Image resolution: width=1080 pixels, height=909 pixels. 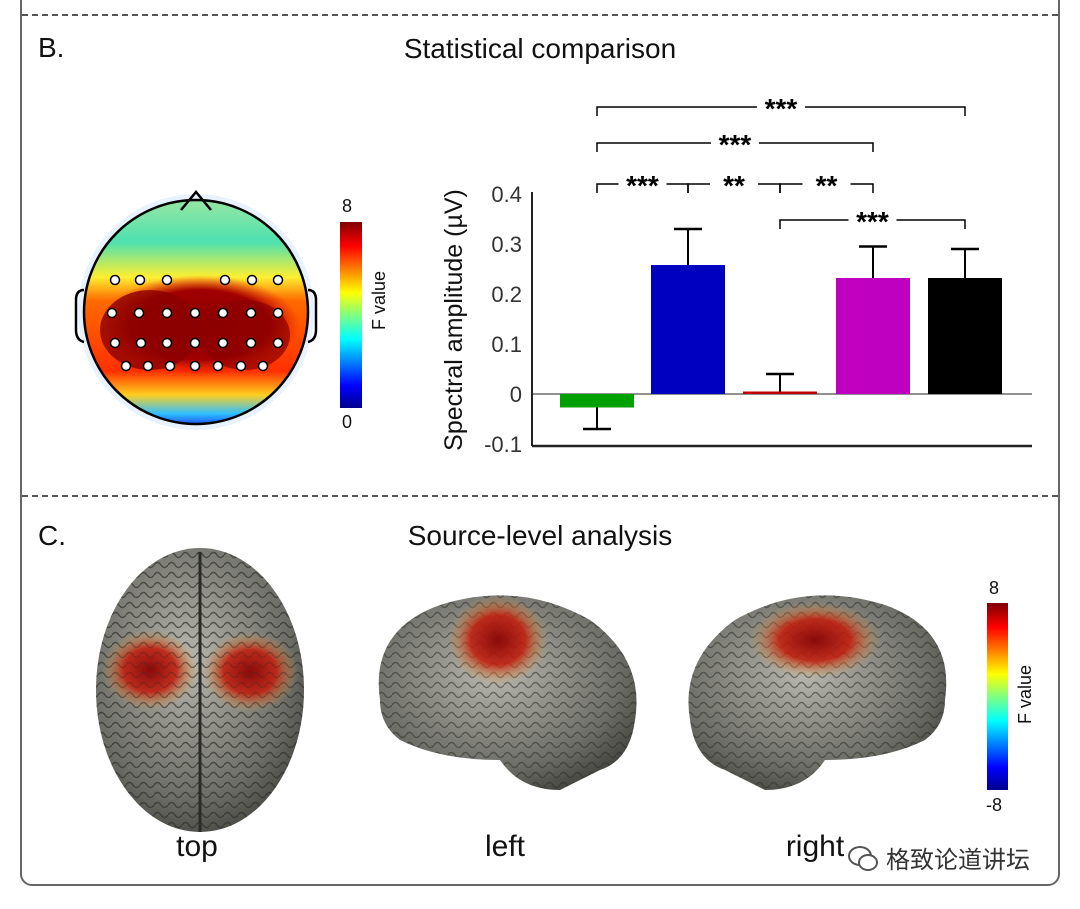 What do you see at coordinates (506, 294) in the screenshot?
I see `y-tick-label: 0.2` at bounding box center [506, 294].